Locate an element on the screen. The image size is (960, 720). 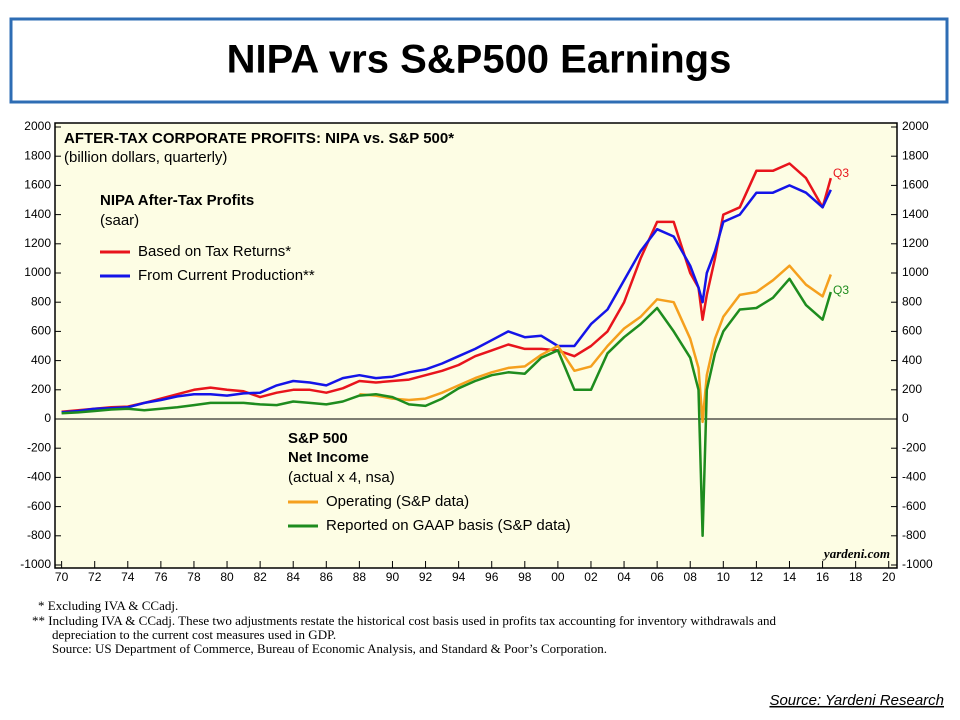
legend-label: From Current Production** is located at coordinates (226, 275).